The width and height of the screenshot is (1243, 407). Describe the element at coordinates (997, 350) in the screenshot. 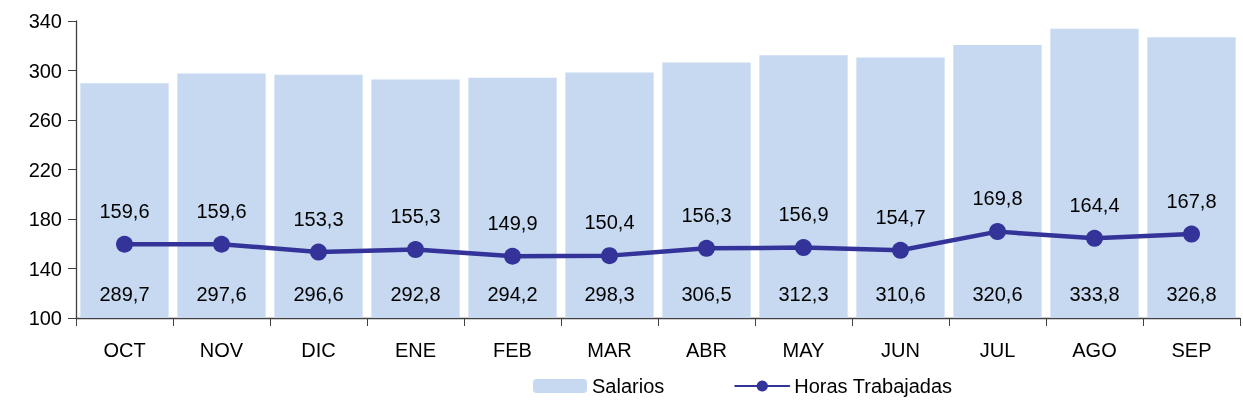

I see `x-tick-label: JUL` at that location.